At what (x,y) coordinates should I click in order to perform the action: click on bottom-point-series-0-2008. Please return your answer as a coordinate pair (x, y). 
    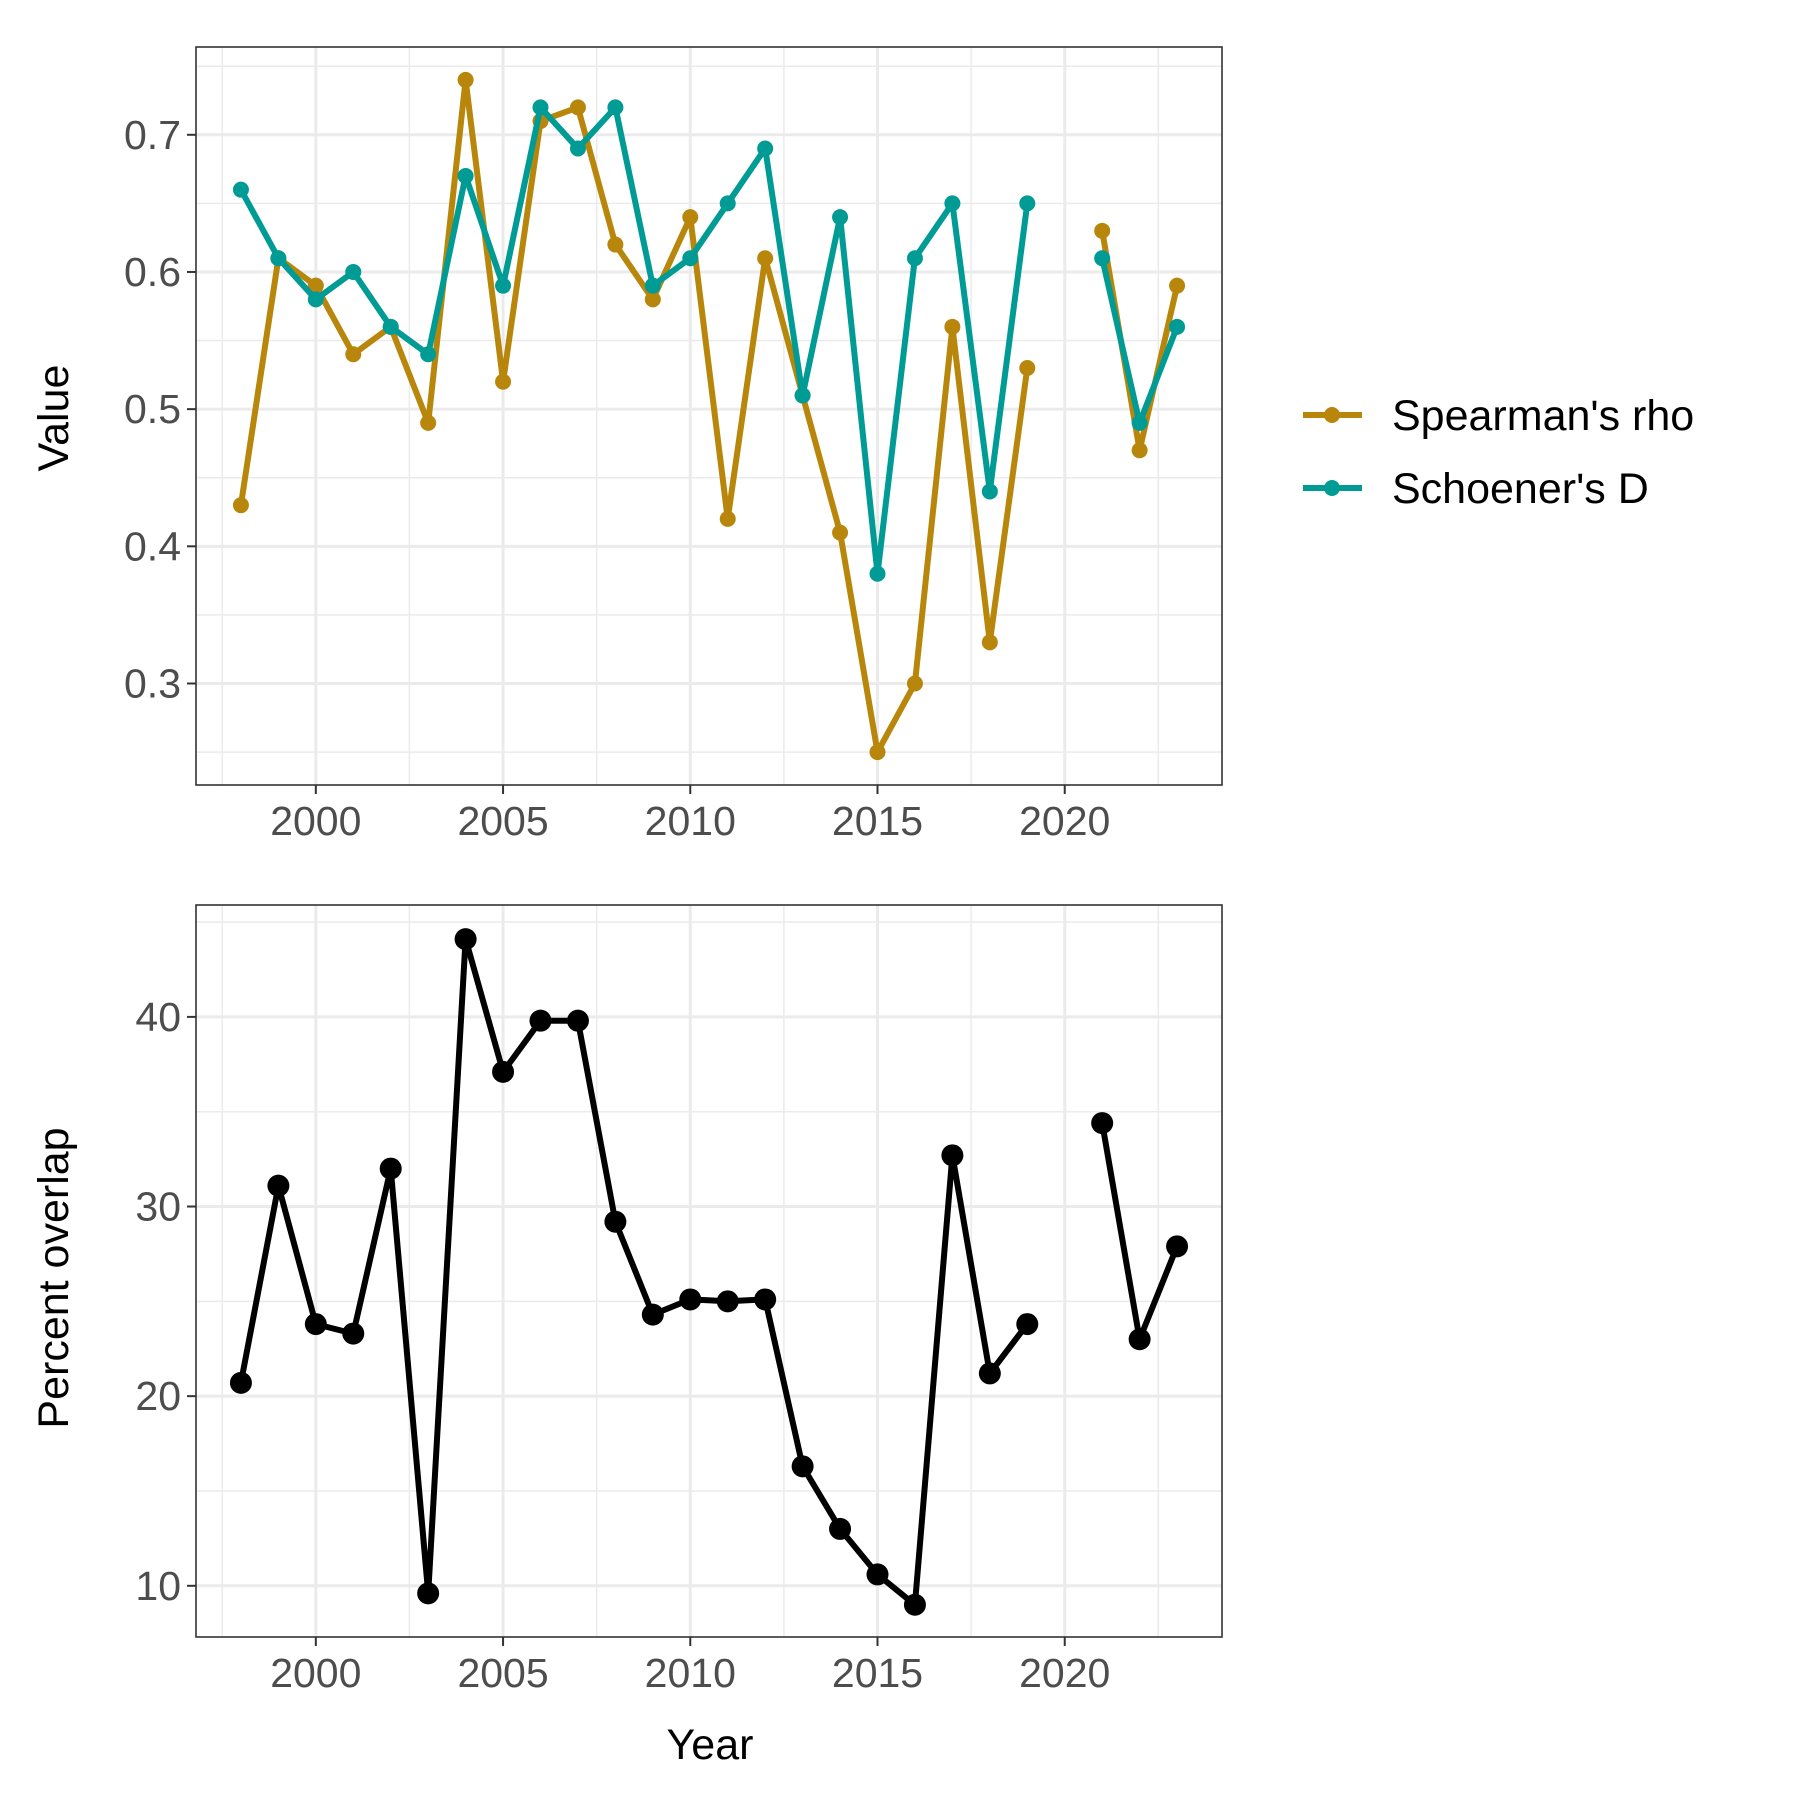
    Looking at the image, I should click on (615, 1221).